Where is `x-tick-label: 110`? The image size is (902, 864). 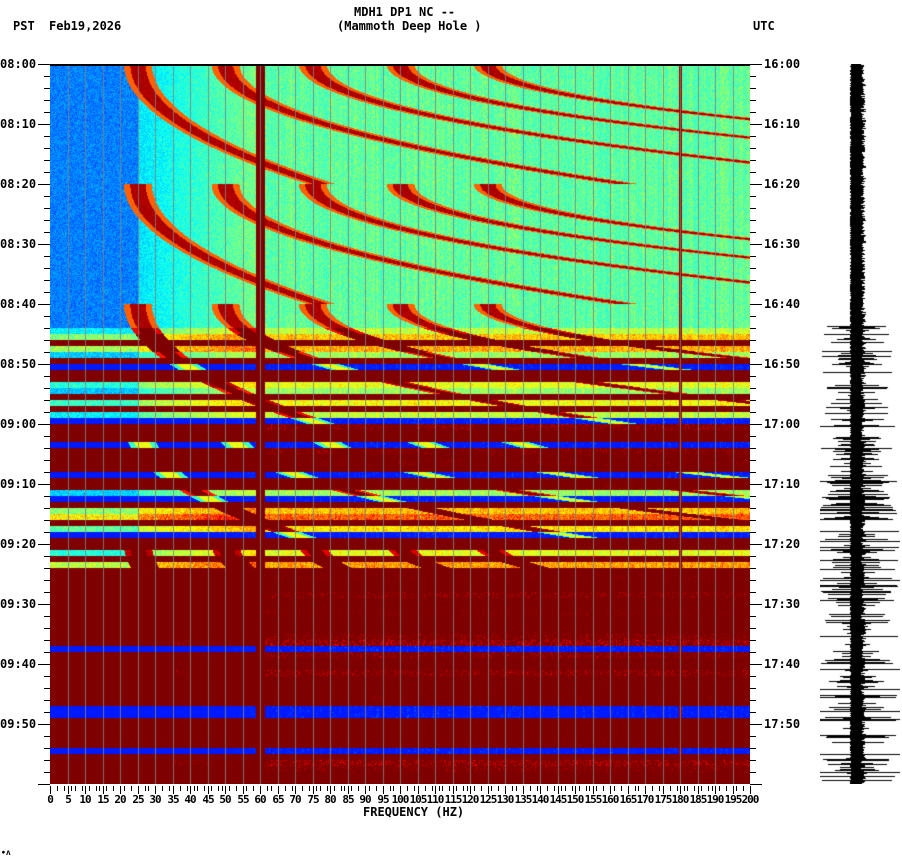
x-tick-label: 110 is located at coordinates (435, 799).